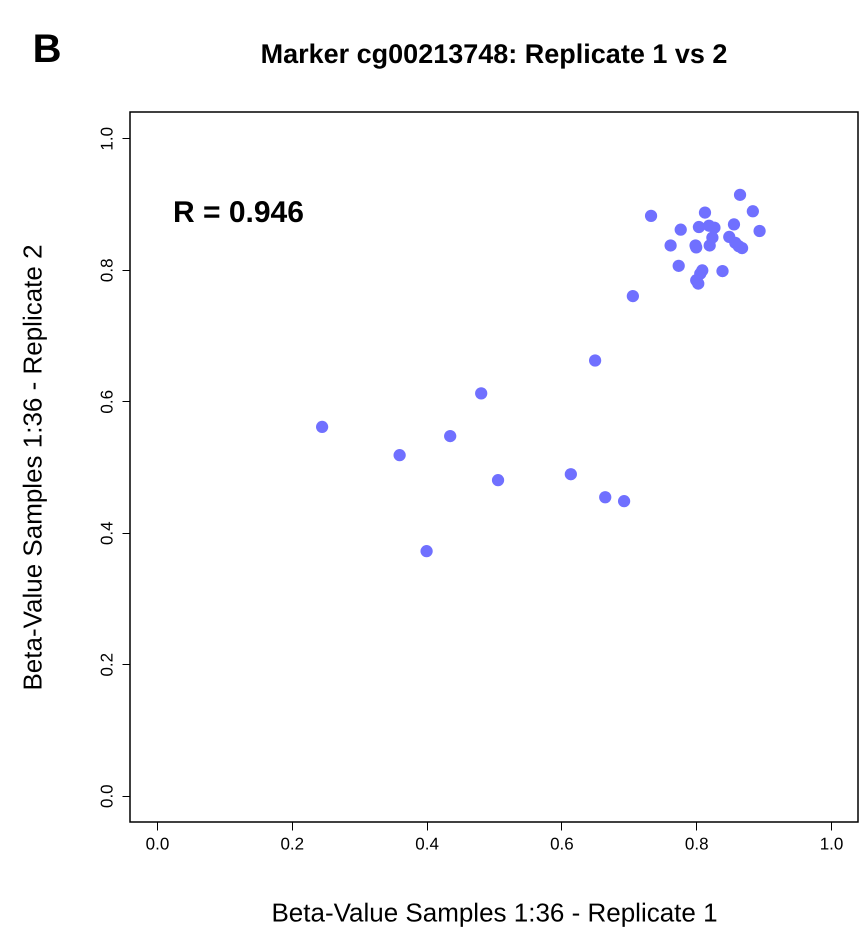 This screenshot has width=865, height=931. I want to click on x-tick-label: 0.2, so click(292, 844).